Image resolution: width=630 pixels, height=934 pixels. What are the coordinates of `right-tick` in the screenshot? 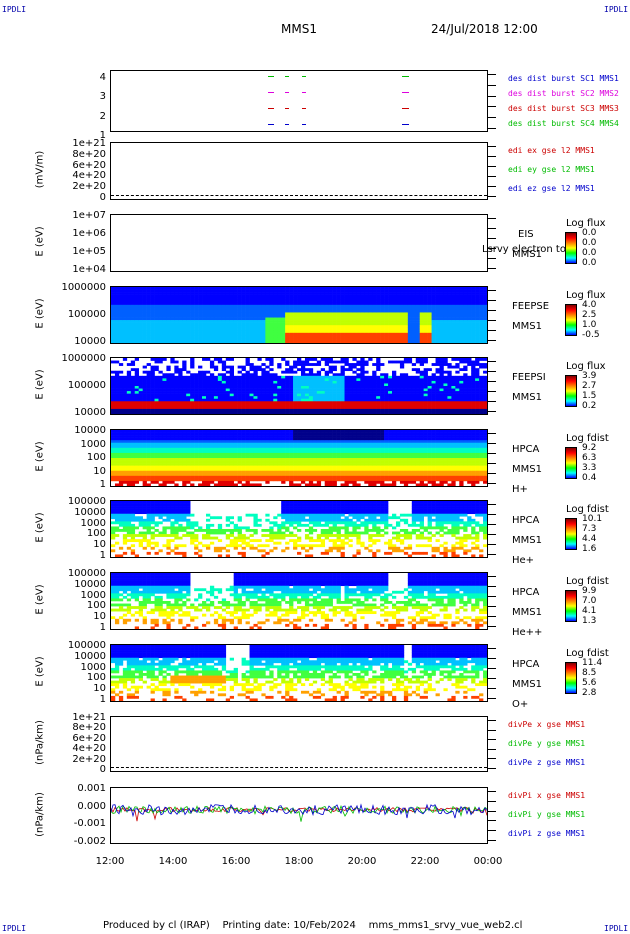 It's located at (492, 290).